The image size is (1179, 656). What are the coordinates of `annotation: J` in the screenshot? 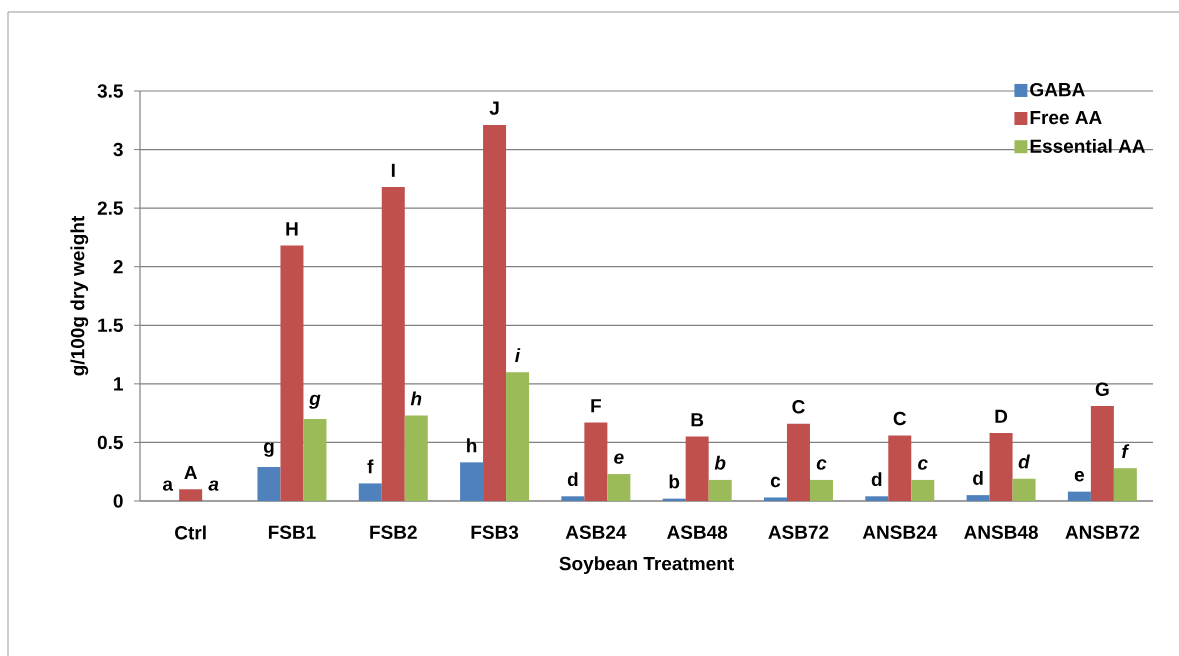 It's located at (494, 108).